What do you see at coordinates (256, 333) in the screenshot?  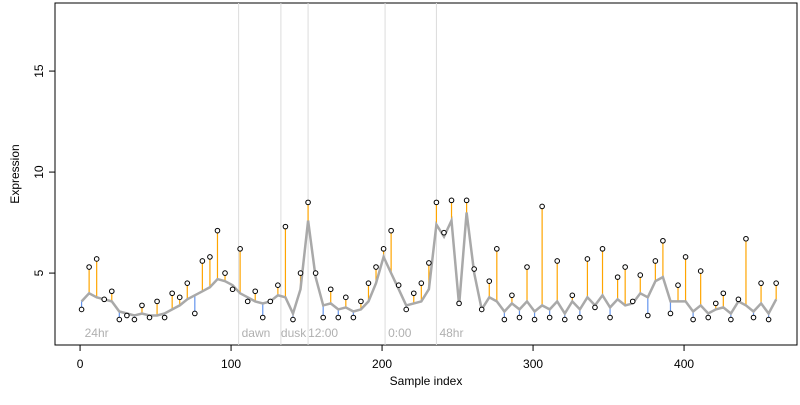 I see `period-label: dawn` at bounding box center [256, 333].